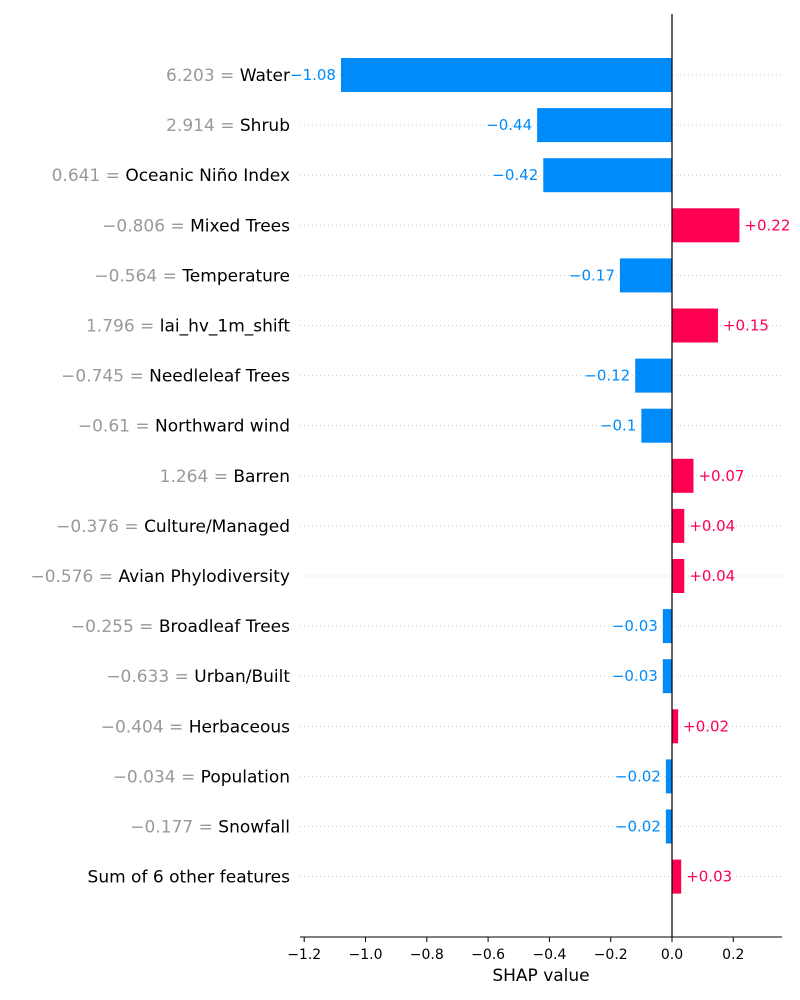 The image size is (800, 1000). Describe the element at coordinates (488, 955) in the screenshot. I see `x-tick-label: −0.6` at that location.